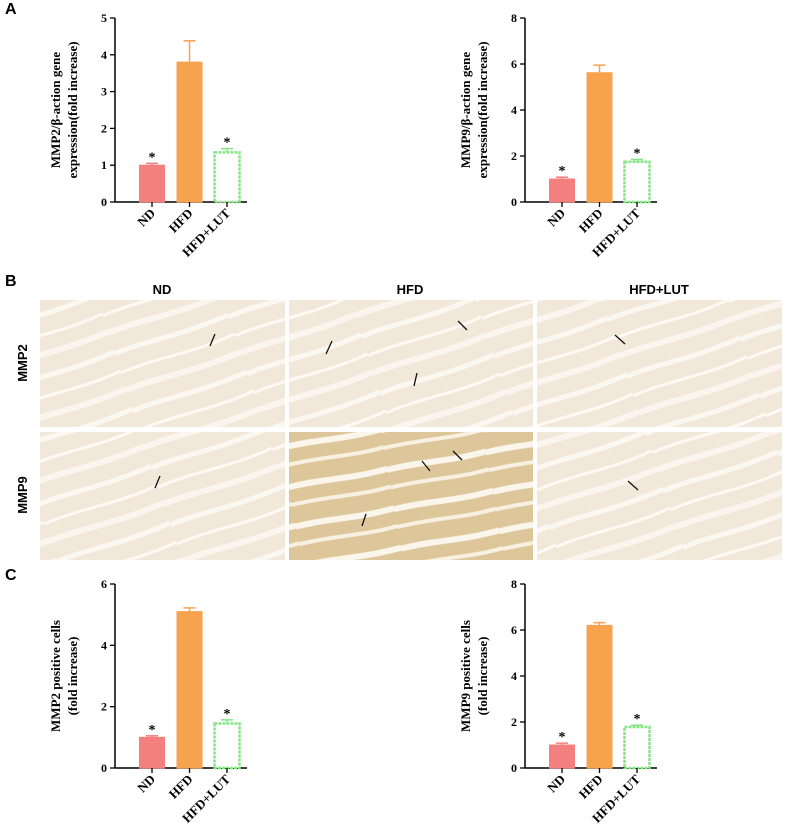 The image size is (789, 837). Describe the element at coordinates (104, 165) in the screenshot. I see `y-tick-label: 1` at that location.